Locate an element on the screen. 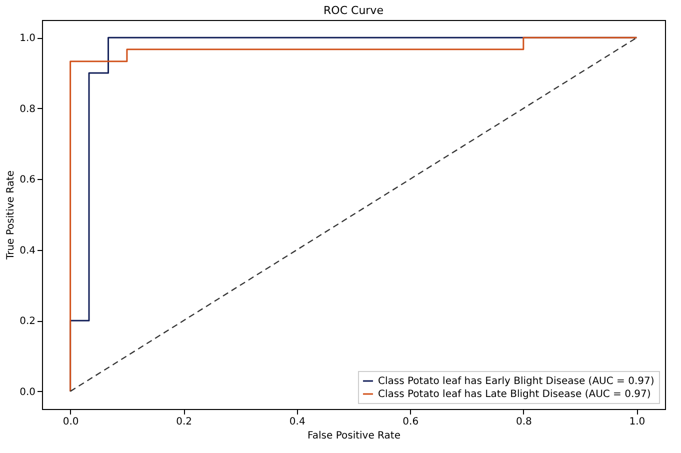 The width and height of the screenshot is (681, 453). y-tick-label: 1.0 is located at coordinates (28, 38).